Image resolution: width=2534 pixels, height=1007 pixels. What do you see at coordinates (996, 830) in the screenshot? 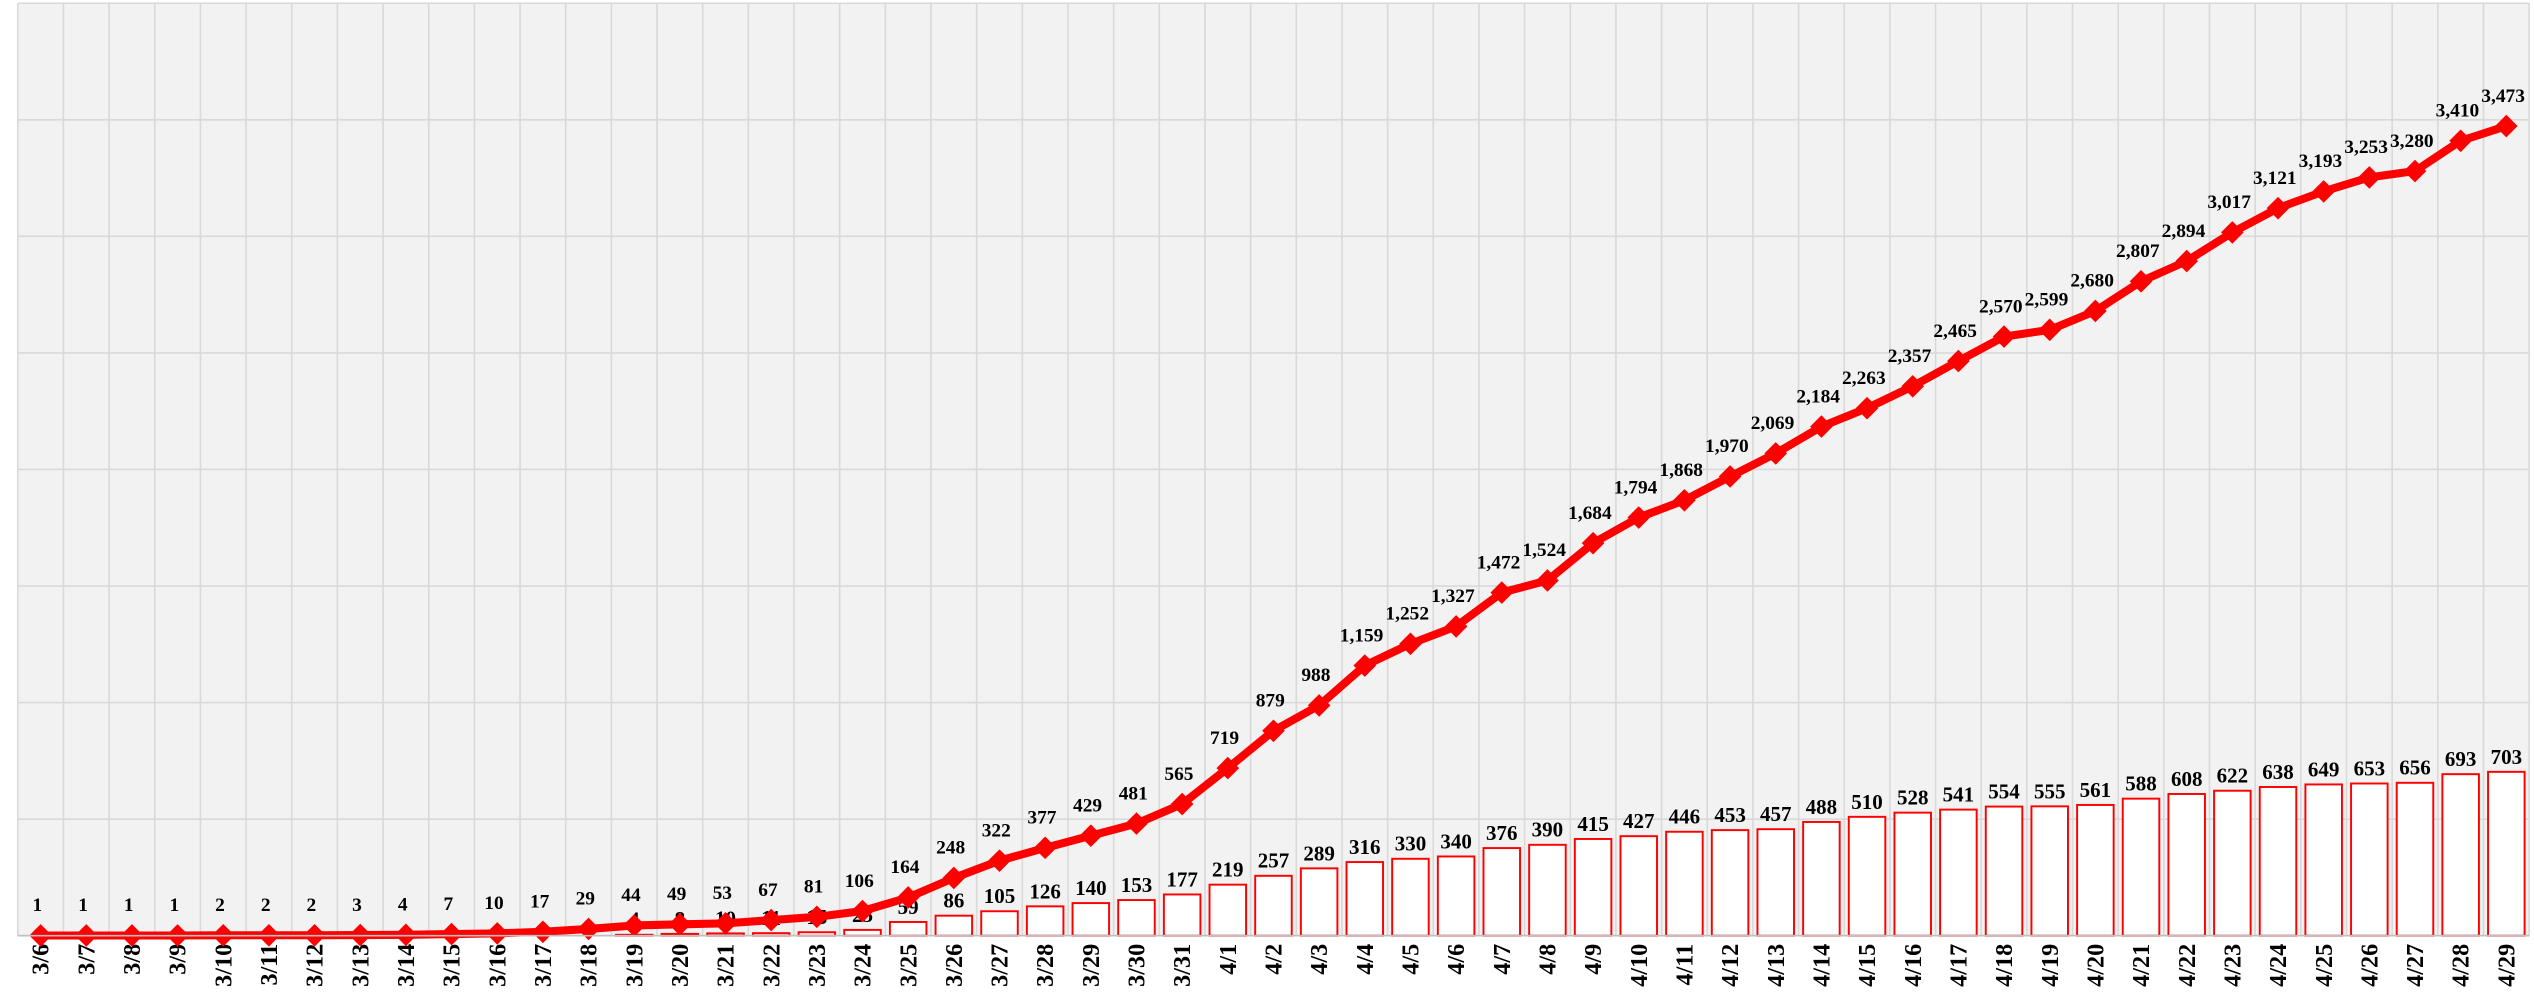
I see `line-value-label: 322` at bounding box center [996, 830].